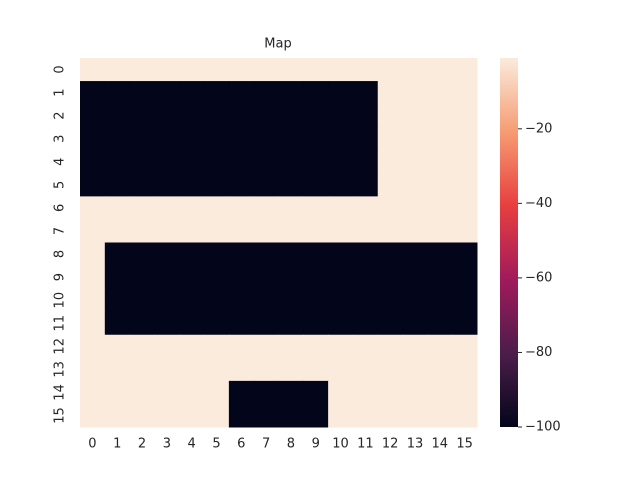 The image size is (640, 480). Describe the element at coordinates (316, 444) in the screenshot. I see `x-tick-label: 9` at that location.